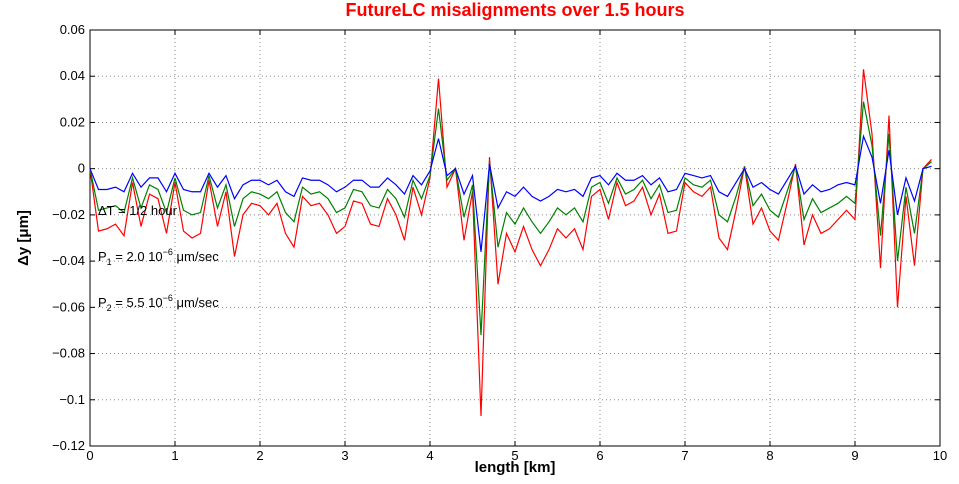  Describe the element at coordinates (514, 10) in the screenshot. I see `chart-title: FutureLC misalignments over 1.5 hours` at that location.